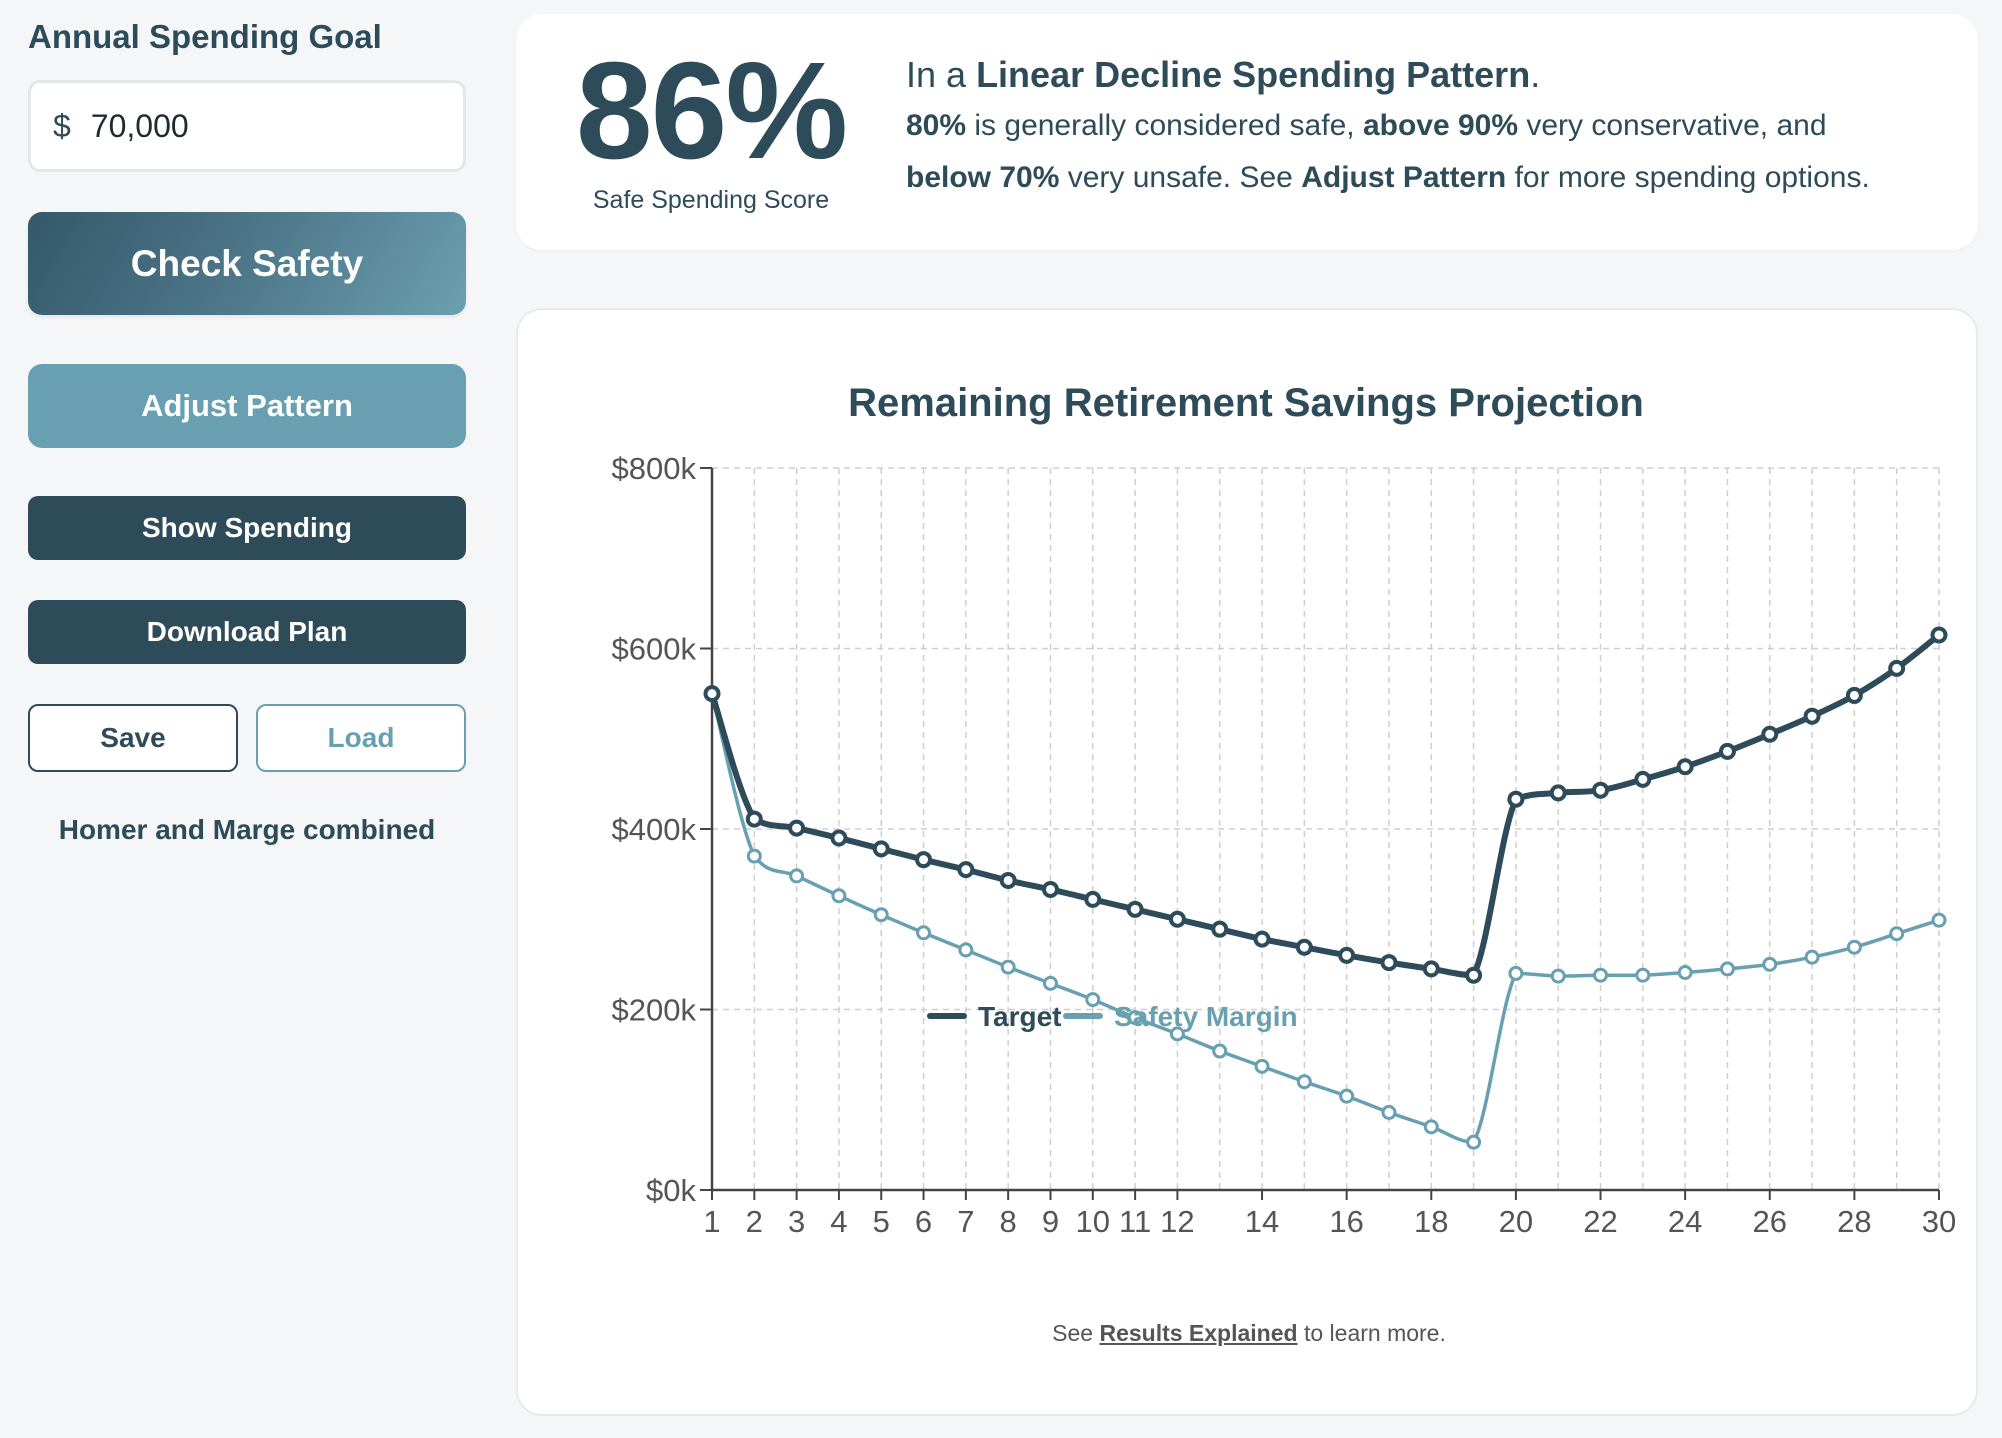 This screenshot has width=2002, height=1438. What do you see at coordinates (1112, 1016) in the screenshot?
I see `chart-legend: Target Safety Margin` at bounding box center [1112, 1016].